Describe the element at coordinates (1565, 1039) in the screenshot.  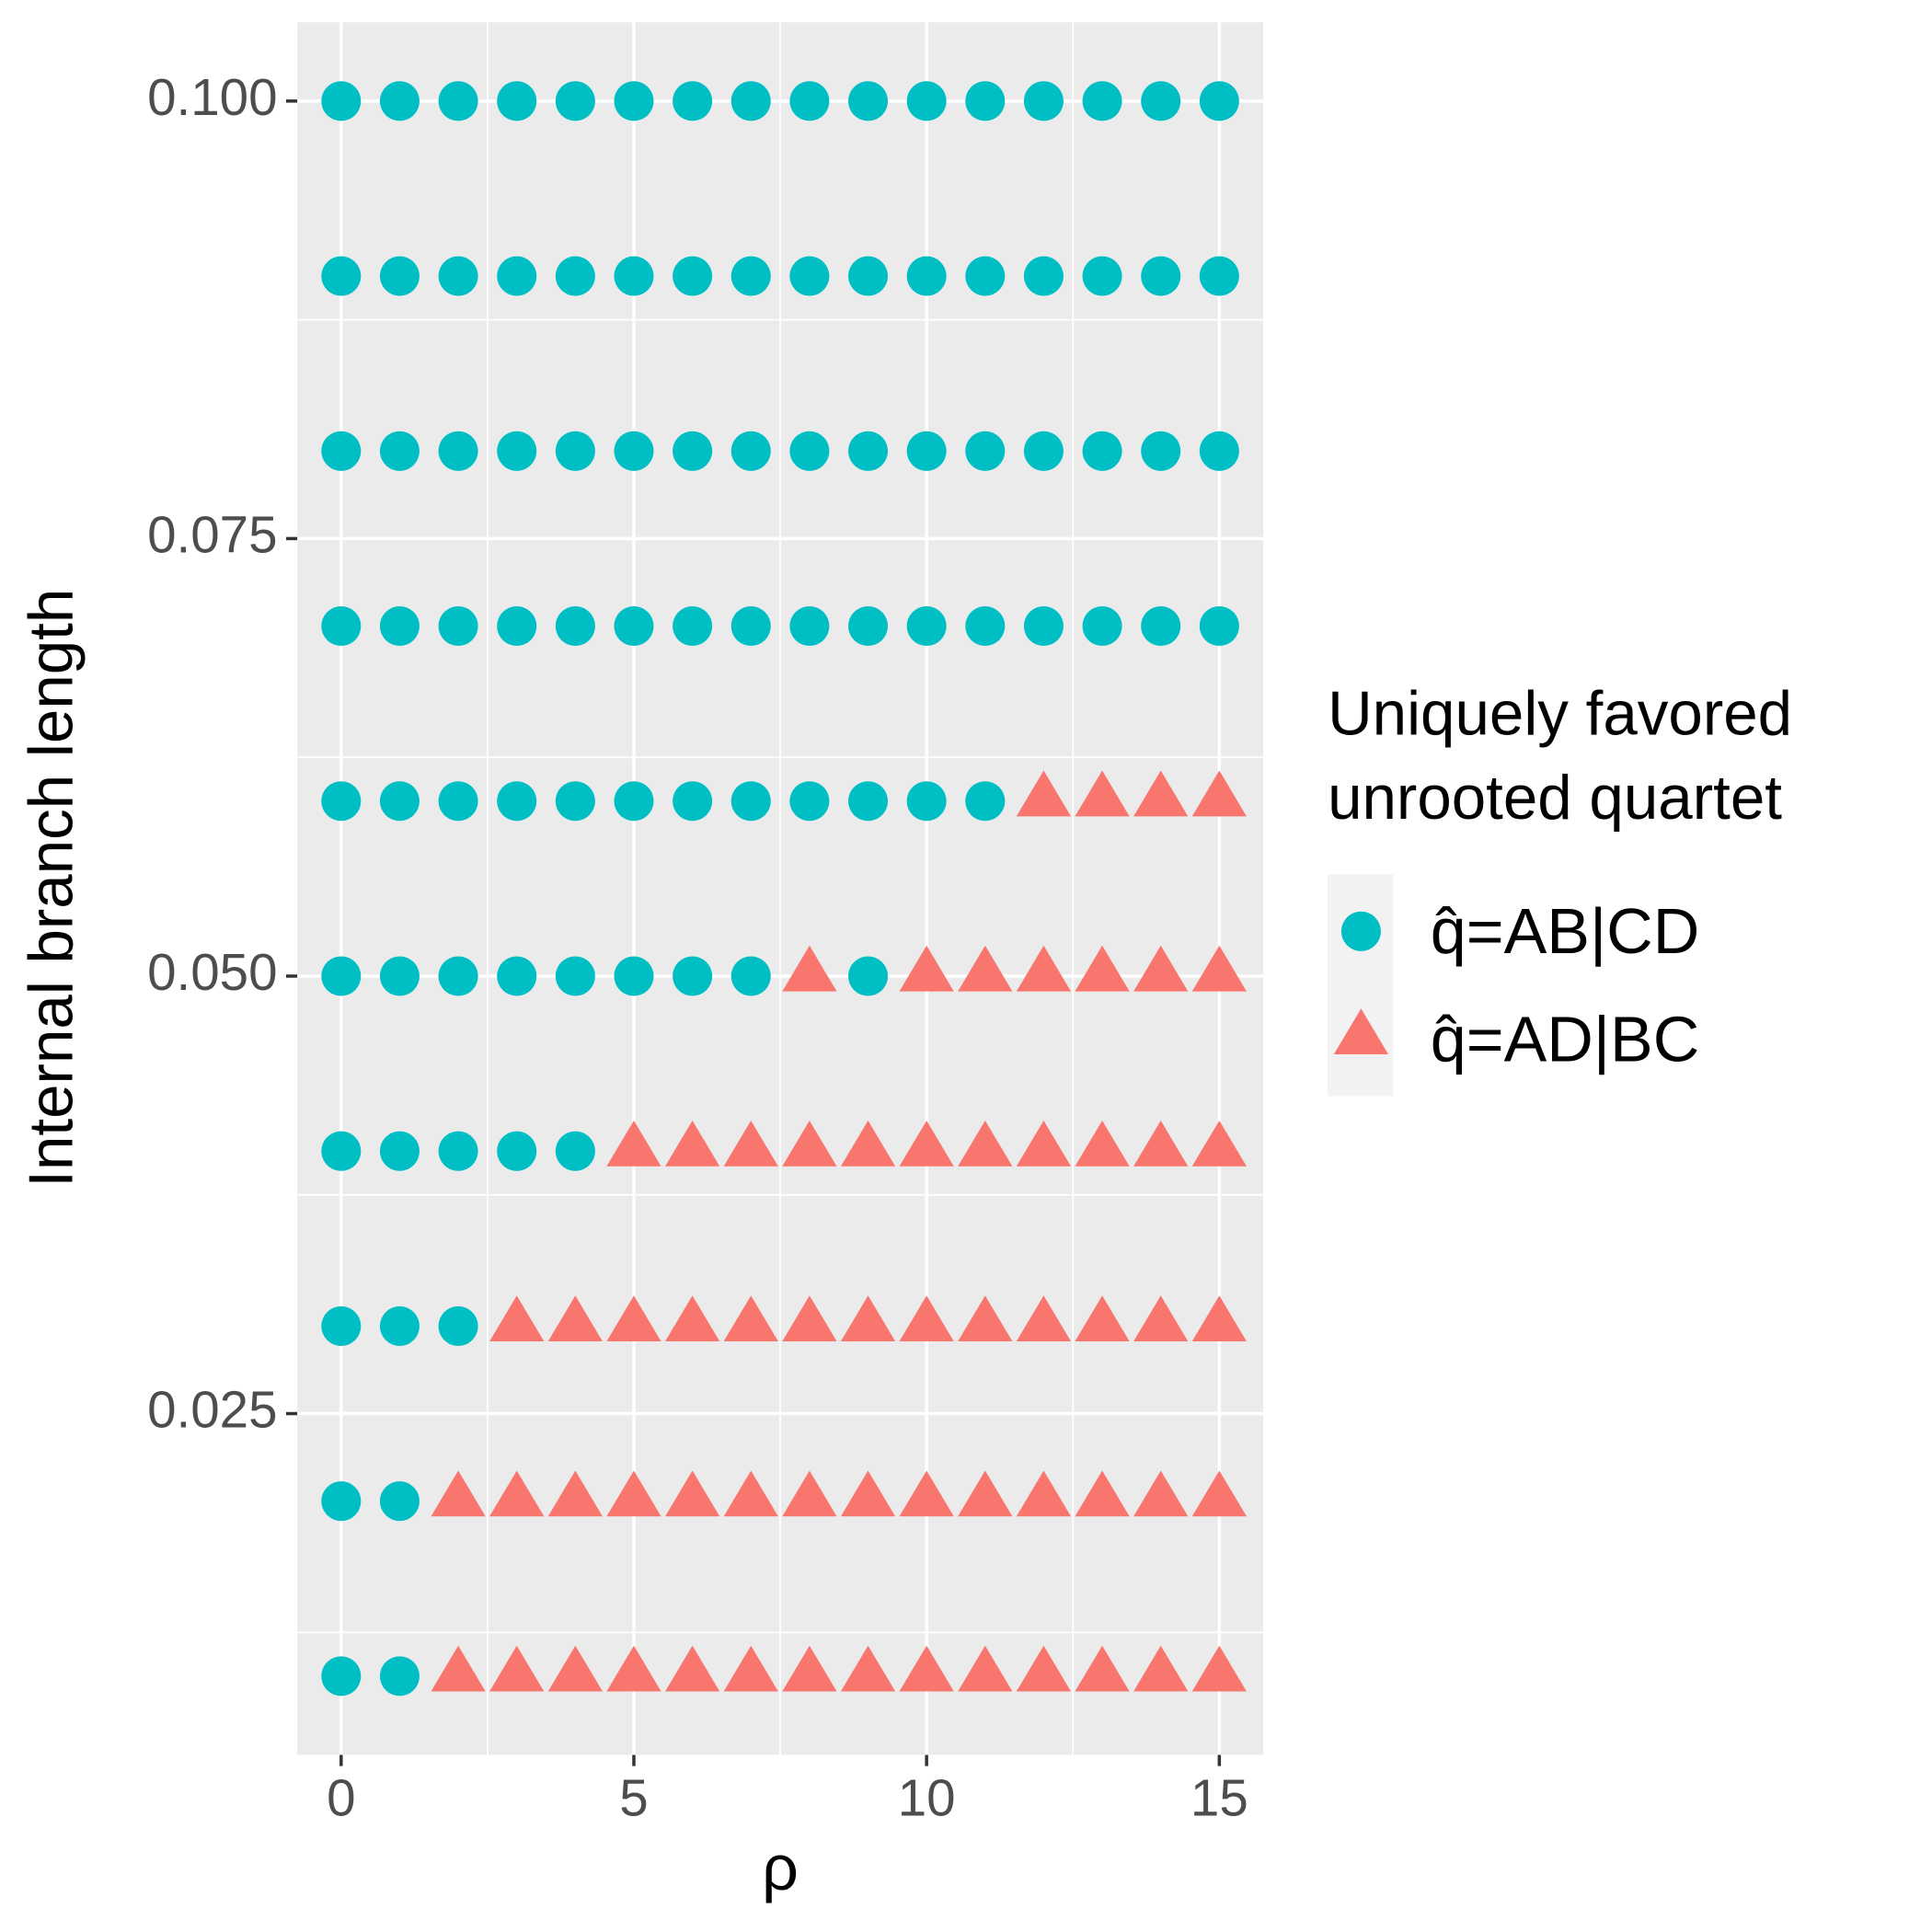
I see `legend-label: q̂=AD|BC` at that location.